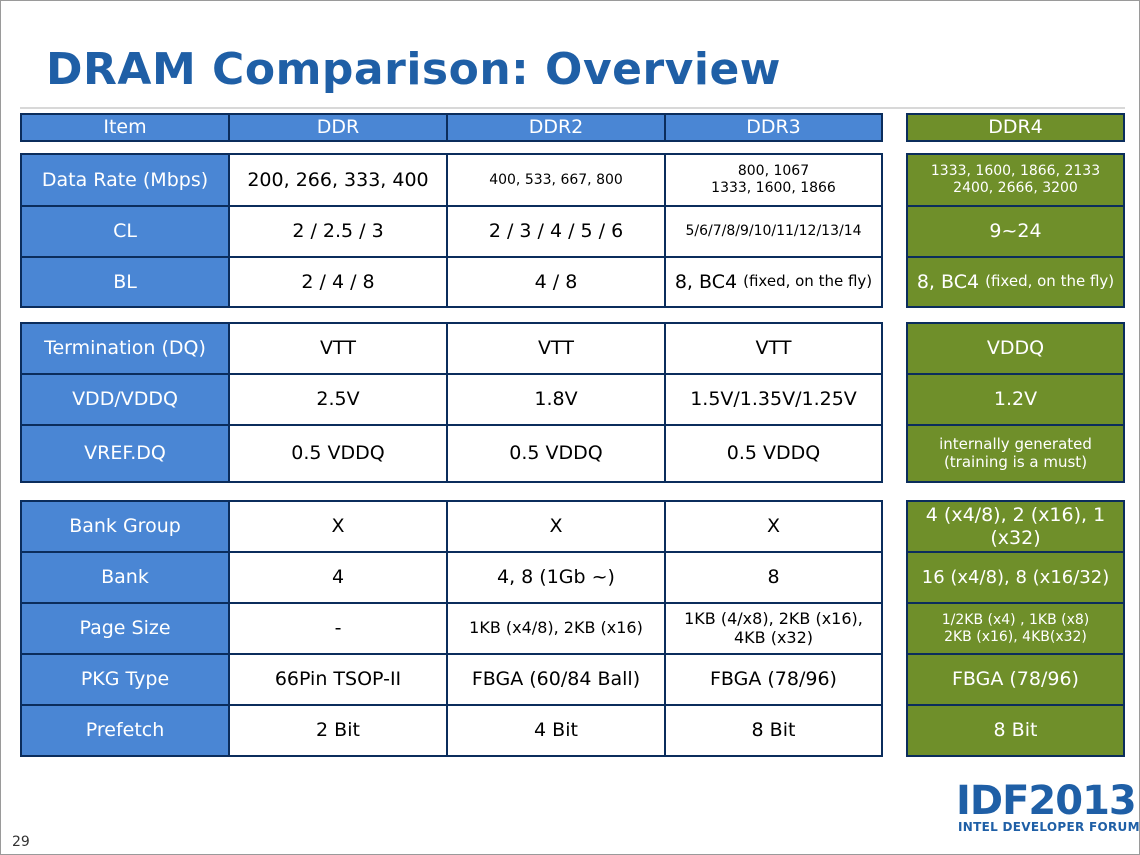  Describe the element at coordinates (556, 399) in the screenshot. I see `cell-ddr2-vdd: 1.8V` at that location.